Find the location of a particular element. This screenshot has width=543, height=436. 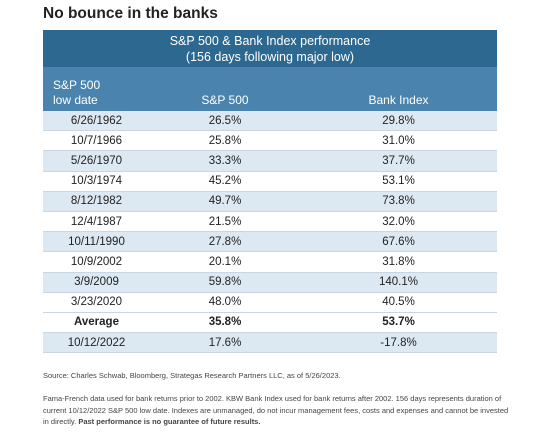

table-cell: 3/23/2020 is located at coordinates (96, 302).